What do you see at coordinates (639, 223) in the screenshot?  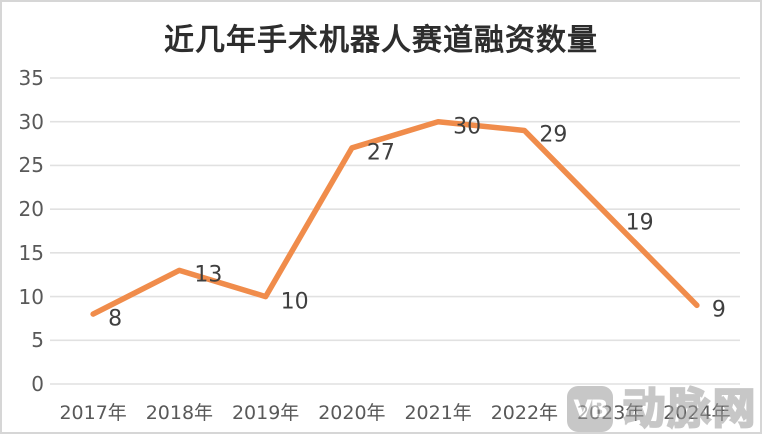 I see `data-label: 19` at bounding box center [639, 223].